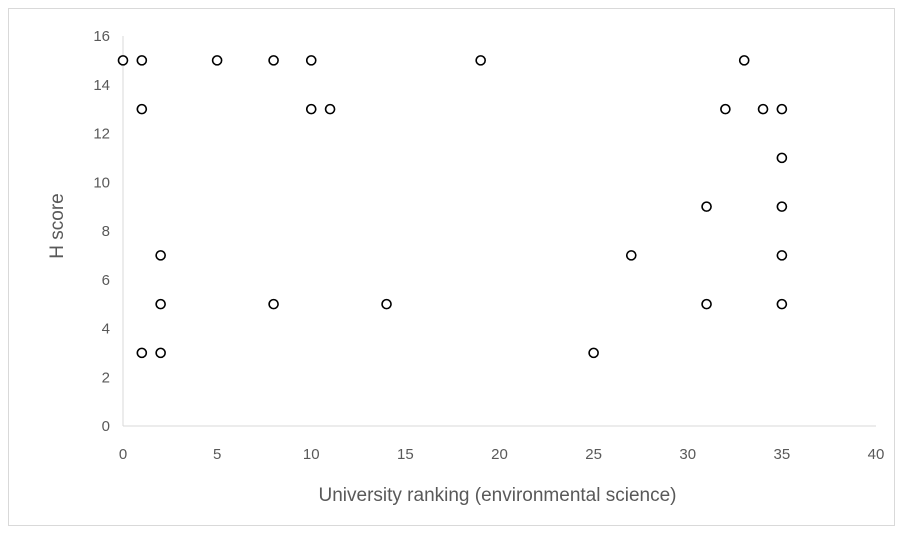 This screenshot has height=534, width=903. What do you see at coordinates (106, 329) in the screenshot?
I see `y-tick-label: 4` at bounding box center [106, 329].